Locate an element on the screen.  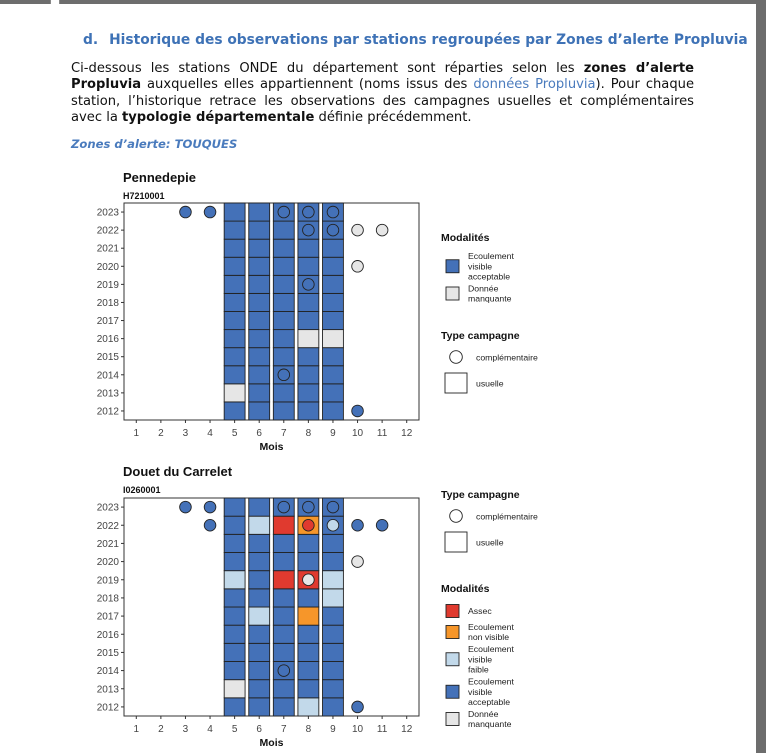
y-tick-label: 2019 is located at coordinates (108, 580).